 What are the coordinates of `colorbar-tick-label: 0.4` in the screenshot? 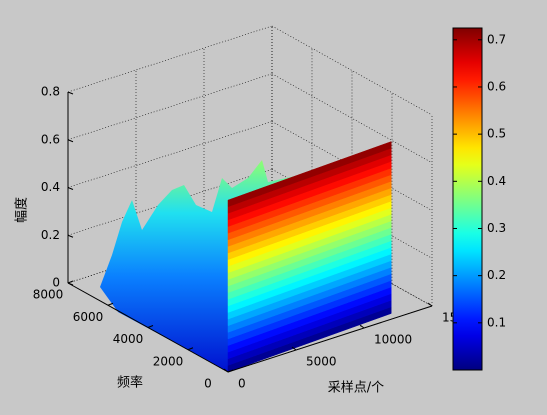 It's located at (496, 181).